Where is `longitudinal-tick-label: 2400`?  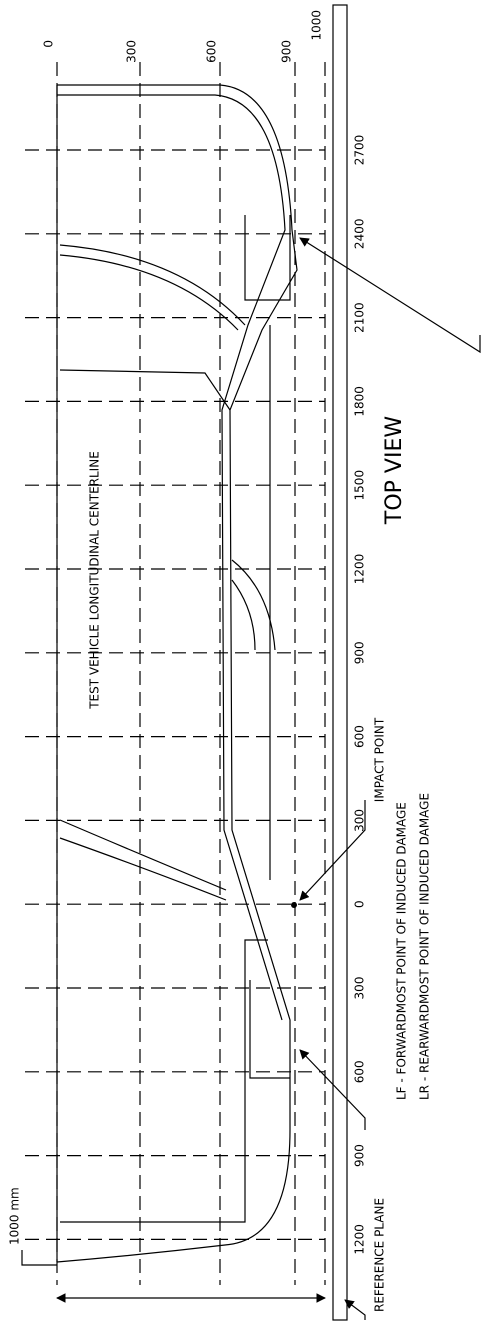 longitudinal-tick-label: 2400 is located at coordinates (360, 234).